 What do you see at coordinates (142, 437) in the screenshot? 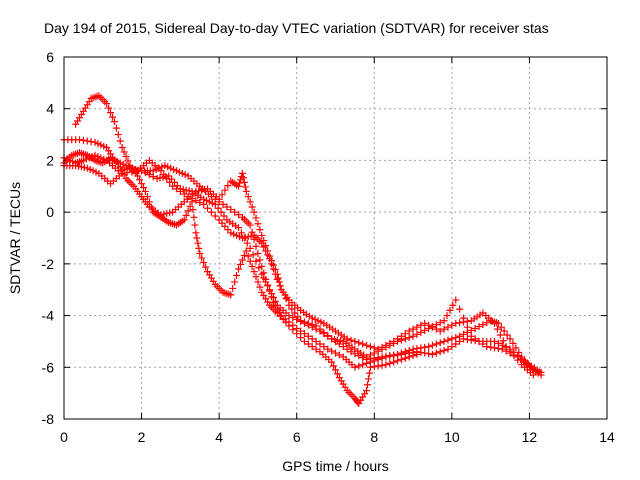
I see `x-tick-label: 2` at bounding box center [142, 437].